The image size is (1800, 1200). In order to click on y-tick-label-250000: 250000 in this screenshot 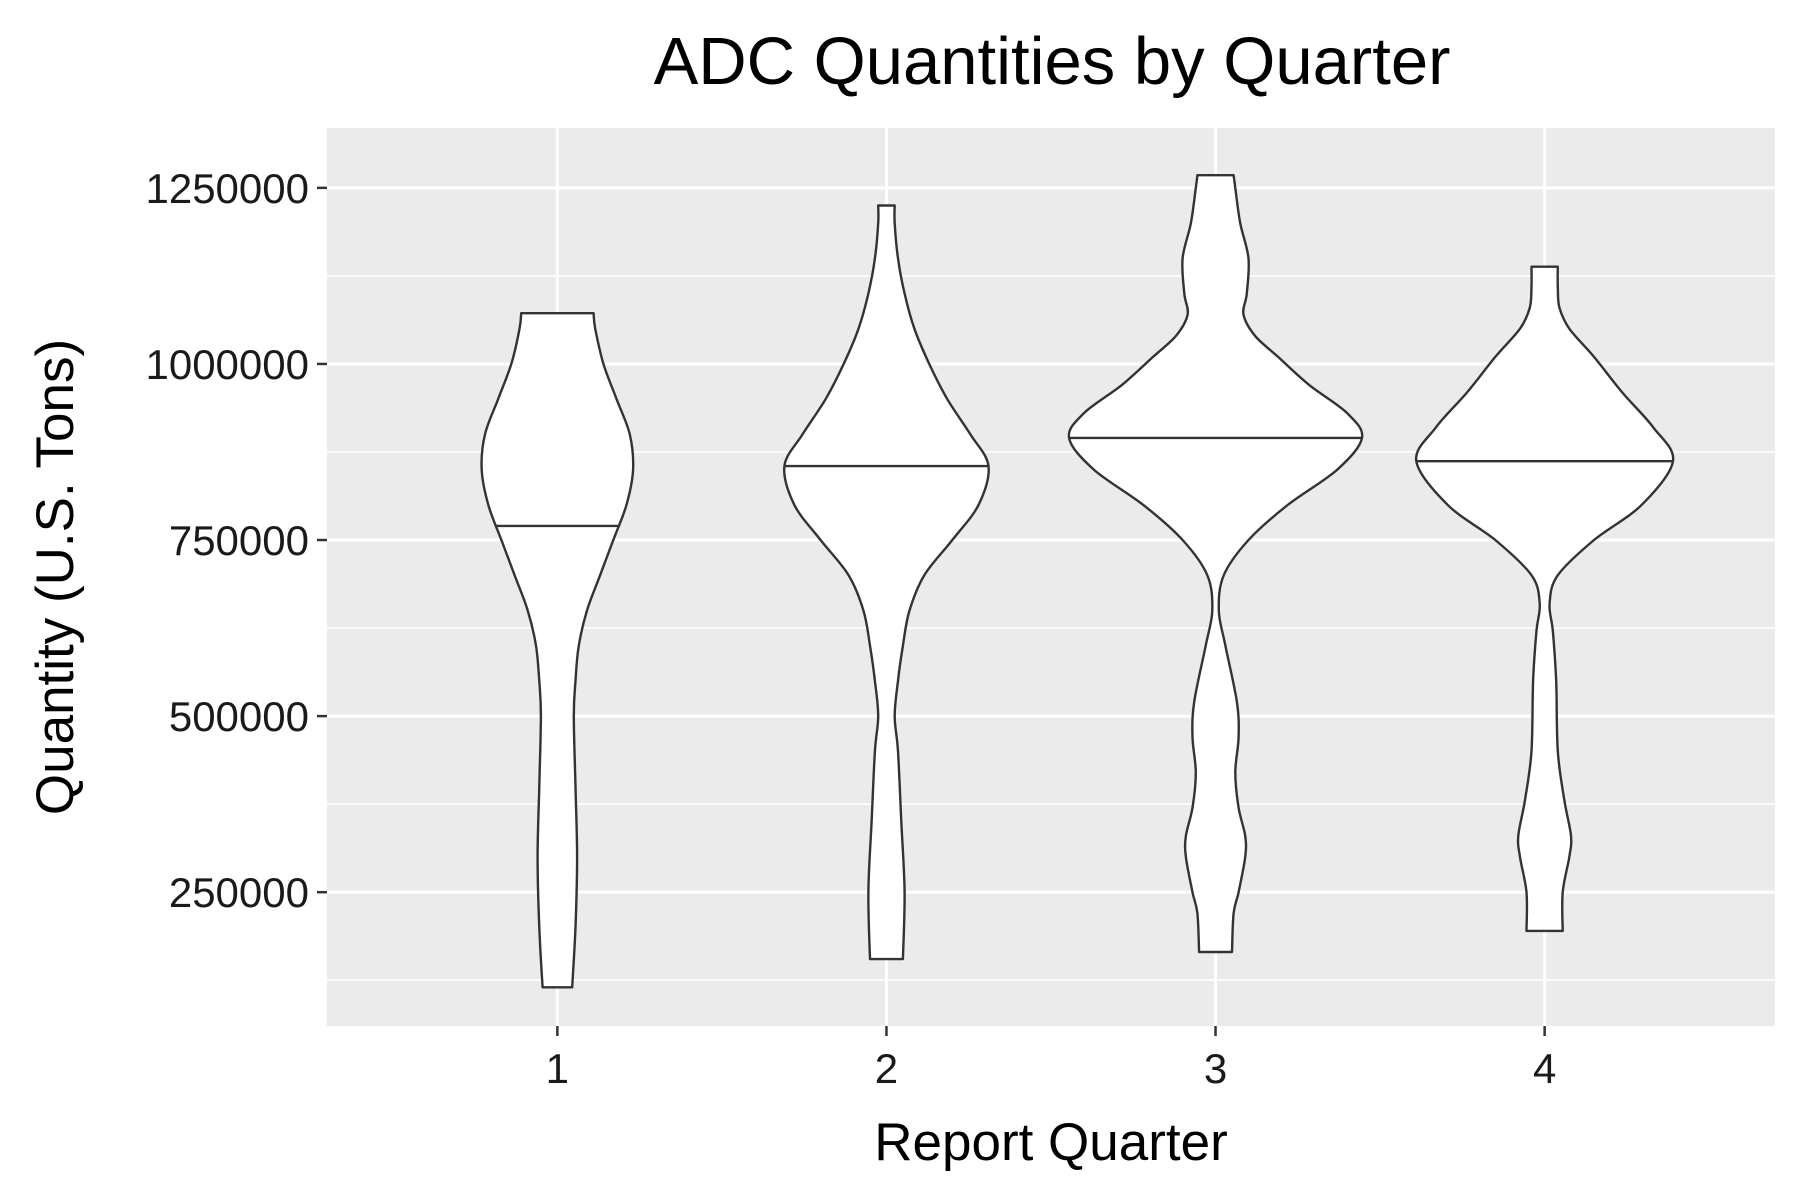, I will do `click(239, 892)`.